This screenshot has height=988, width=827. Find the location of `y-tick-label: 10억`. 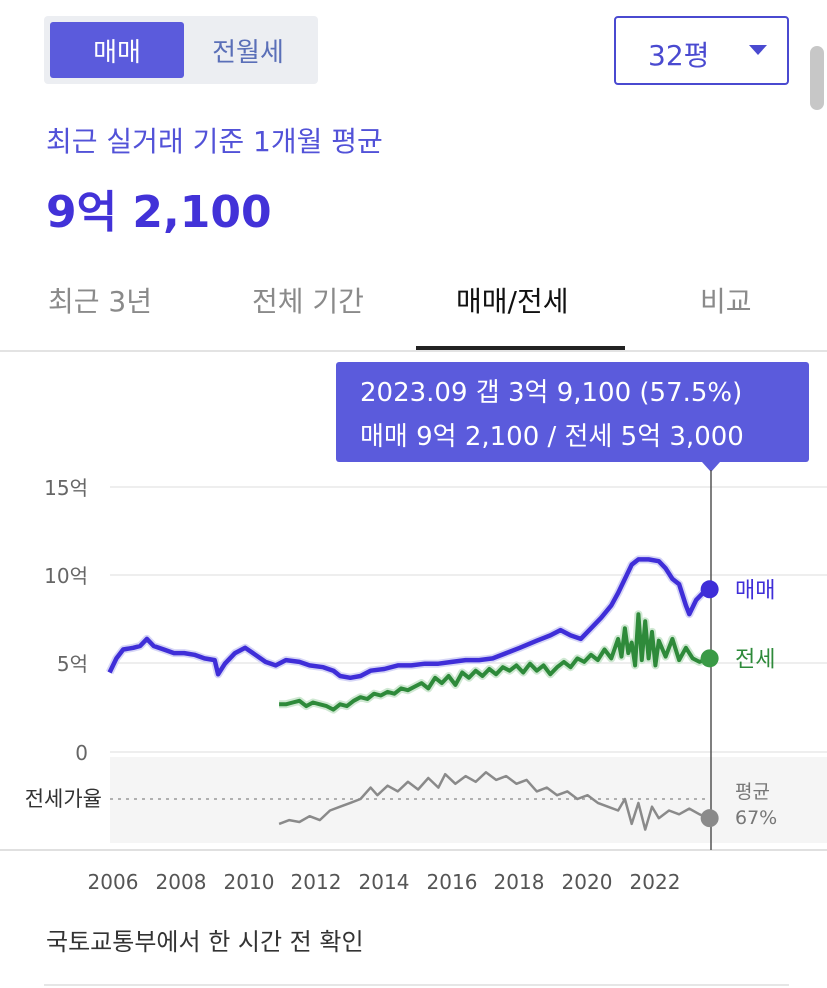

y-tick-label: 10억 is located at coordinates (66, 576).